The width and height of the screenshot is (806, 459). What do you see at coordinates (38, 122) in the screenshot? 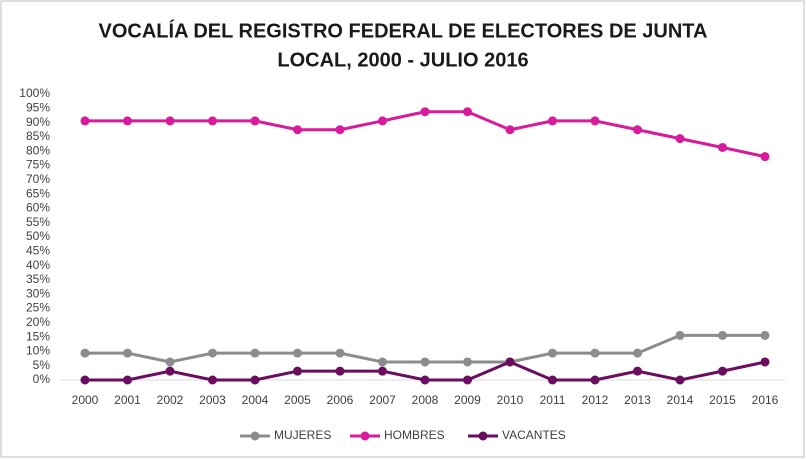
I see `y-tick-label: 90%` at bounding box center [38, 122].